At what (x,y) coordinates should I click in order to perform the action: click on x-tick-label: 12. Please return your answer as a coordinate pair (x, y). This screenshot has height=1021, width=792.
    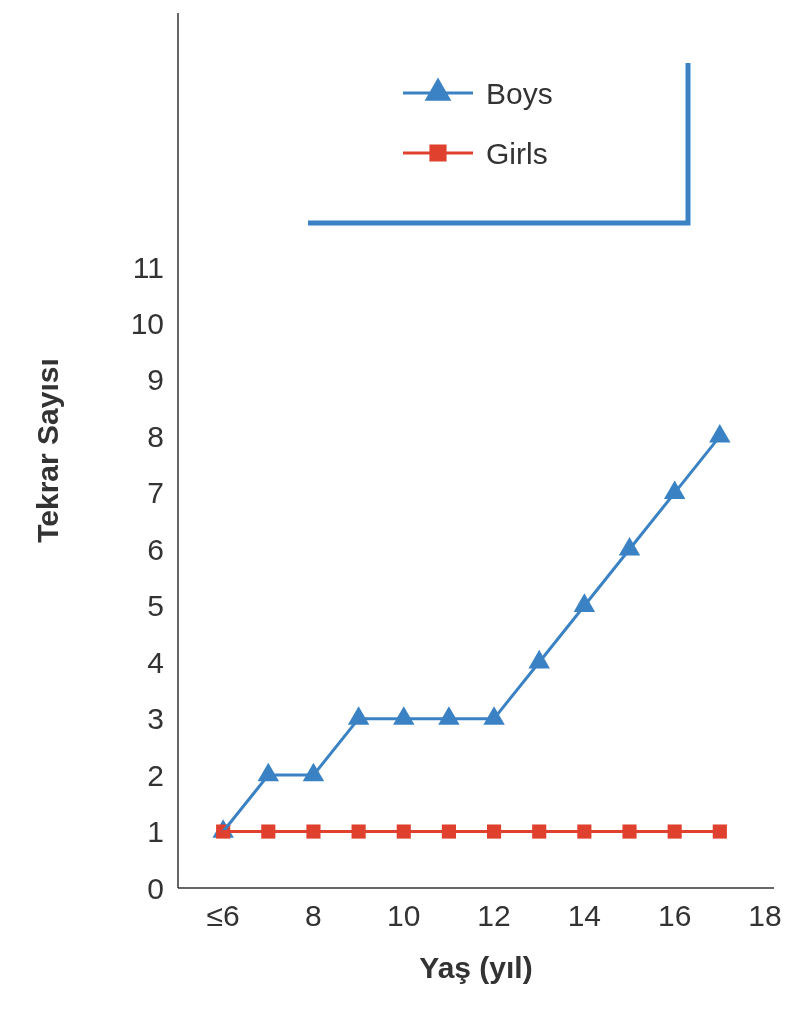
    Looking at the image, I should click on (494, 915).